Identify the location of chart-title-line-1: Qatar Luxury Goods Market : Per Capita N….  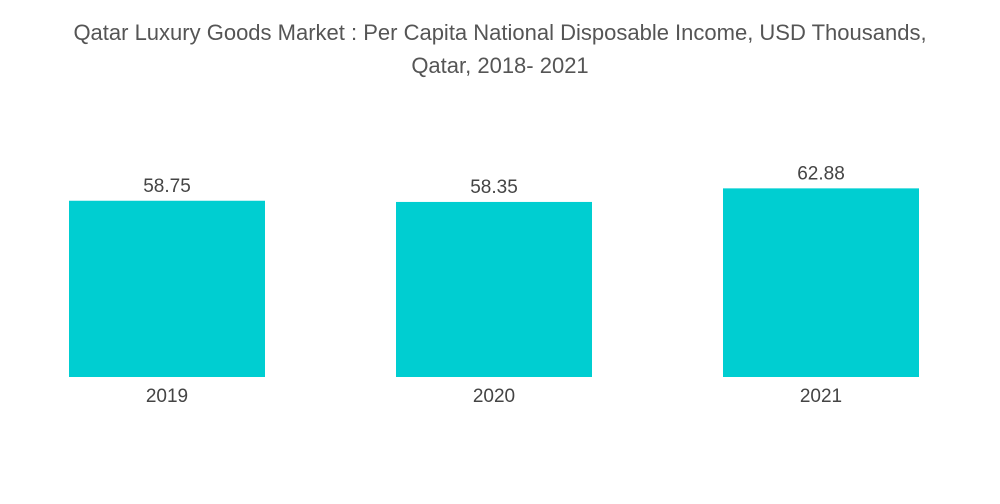
(500, 32).